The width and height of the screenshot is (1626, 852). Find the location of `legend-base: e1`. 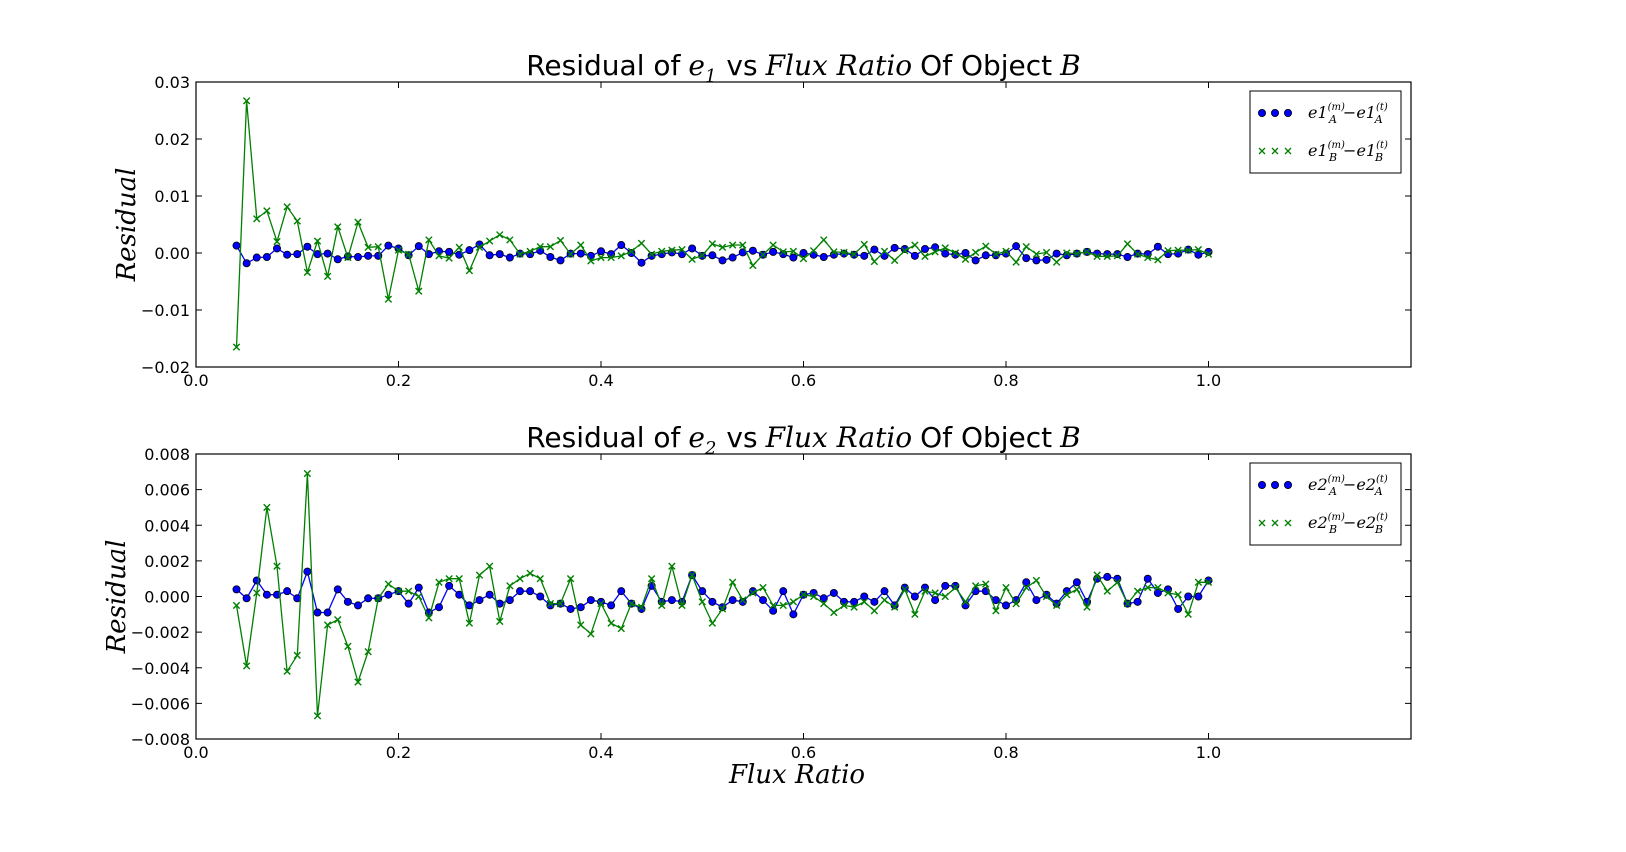

legend-base: e1 is located at coordinates (1318, 150).